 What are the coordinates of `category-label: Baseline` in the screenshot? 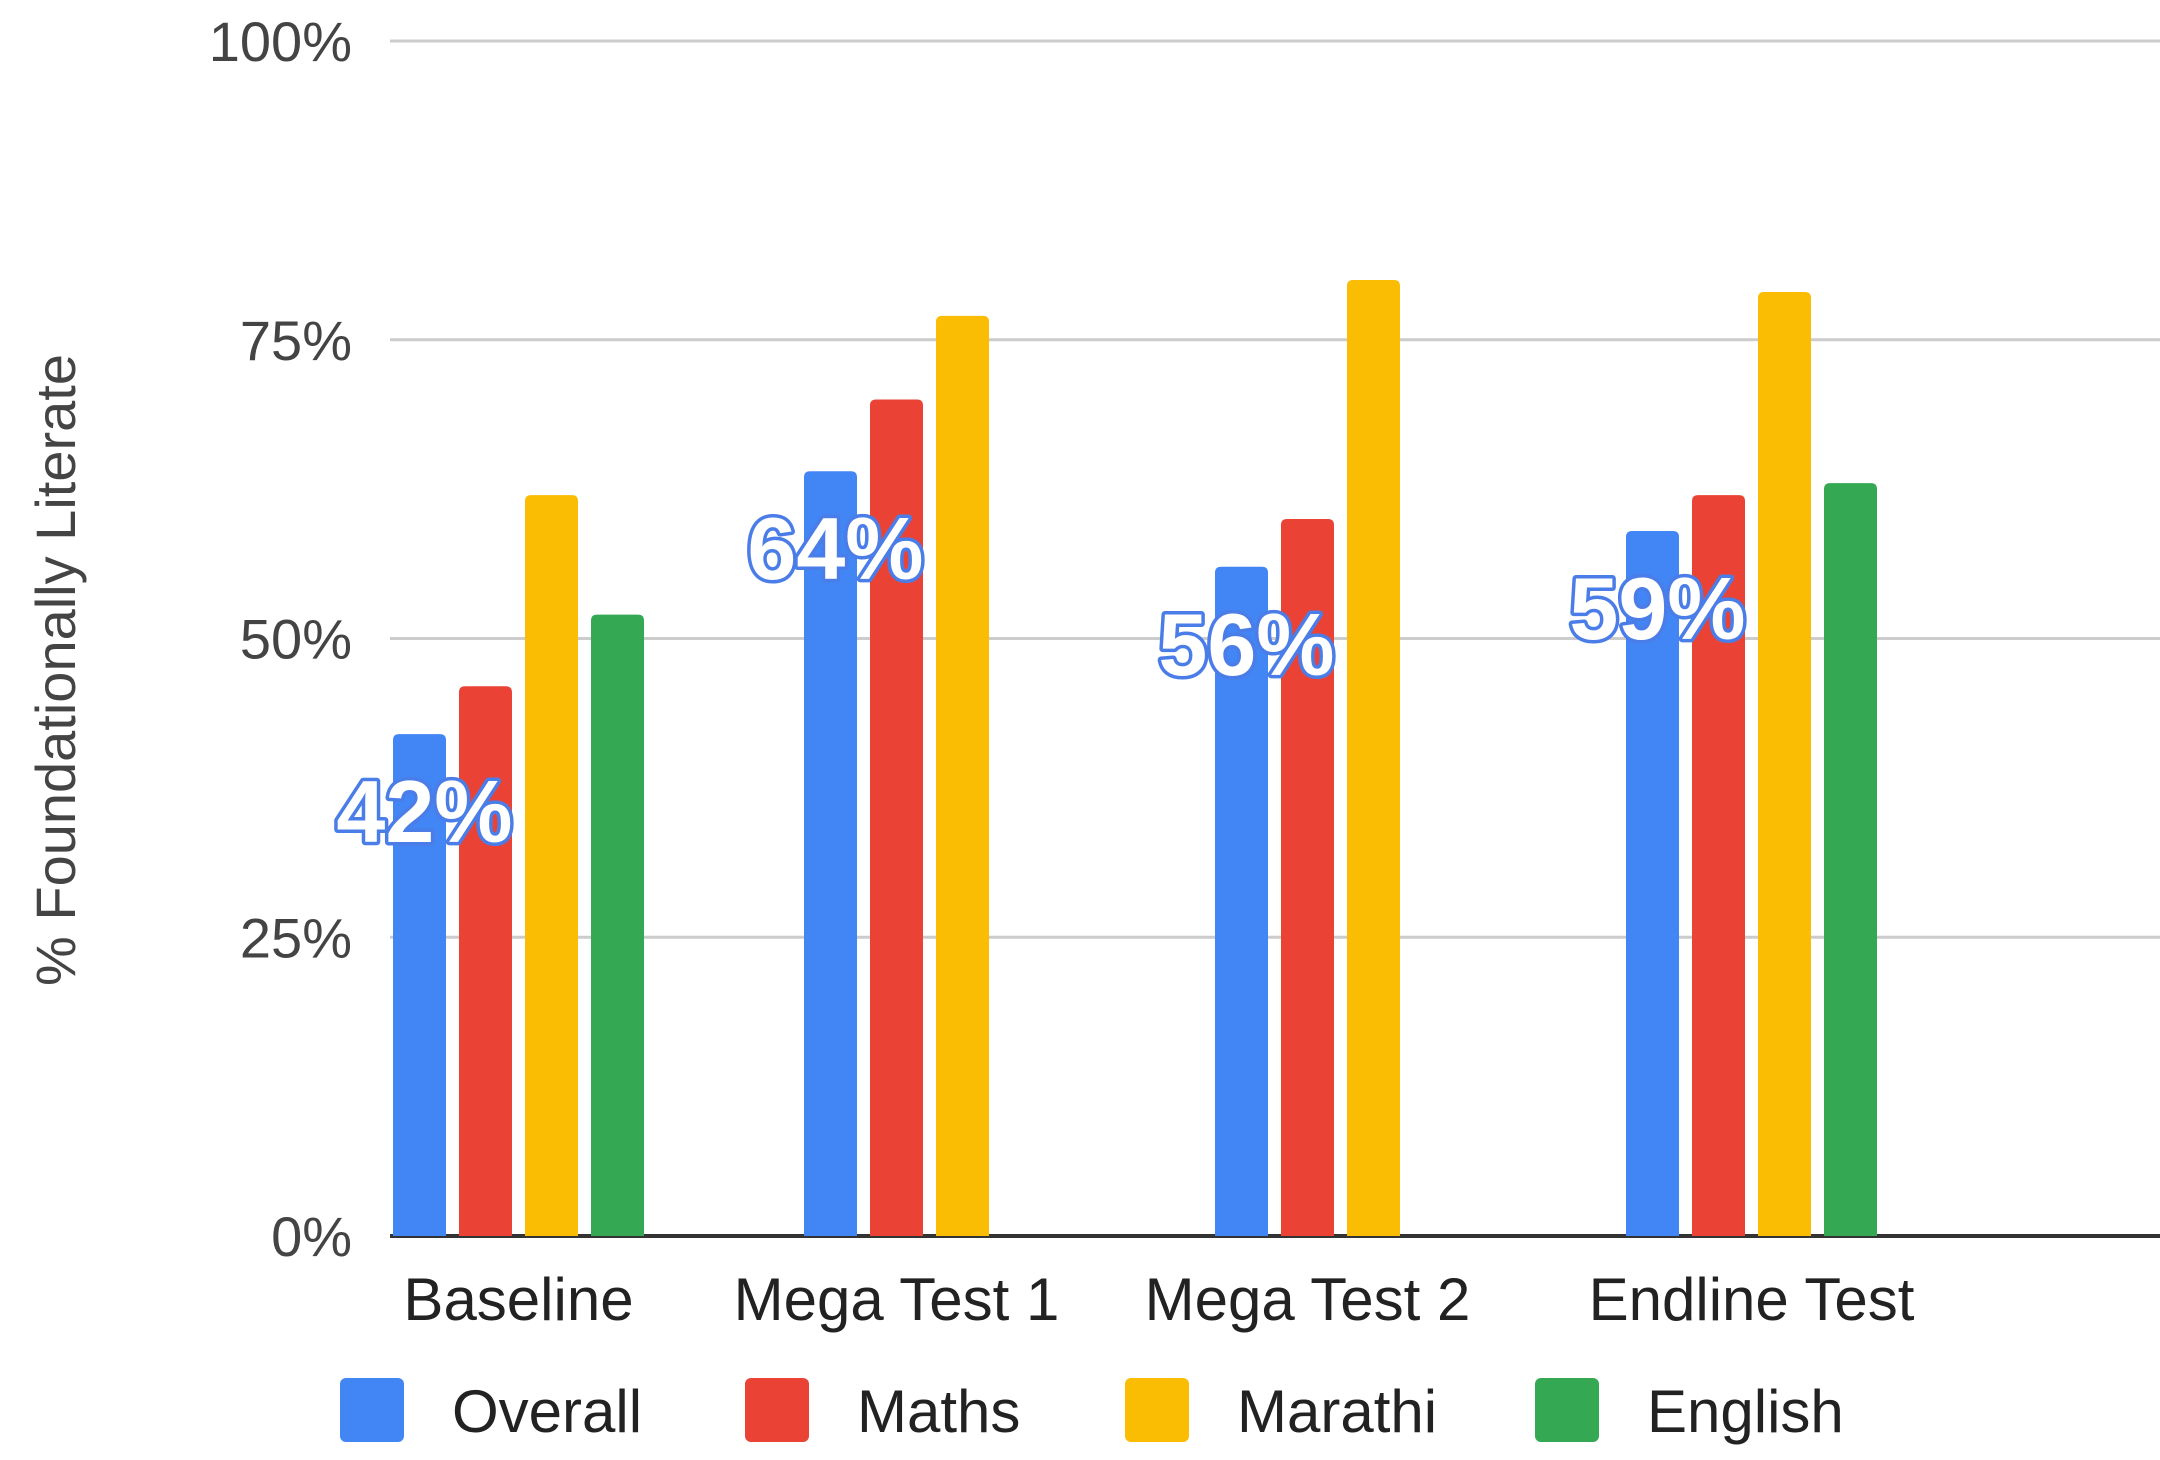 It's located at (518, 1299).